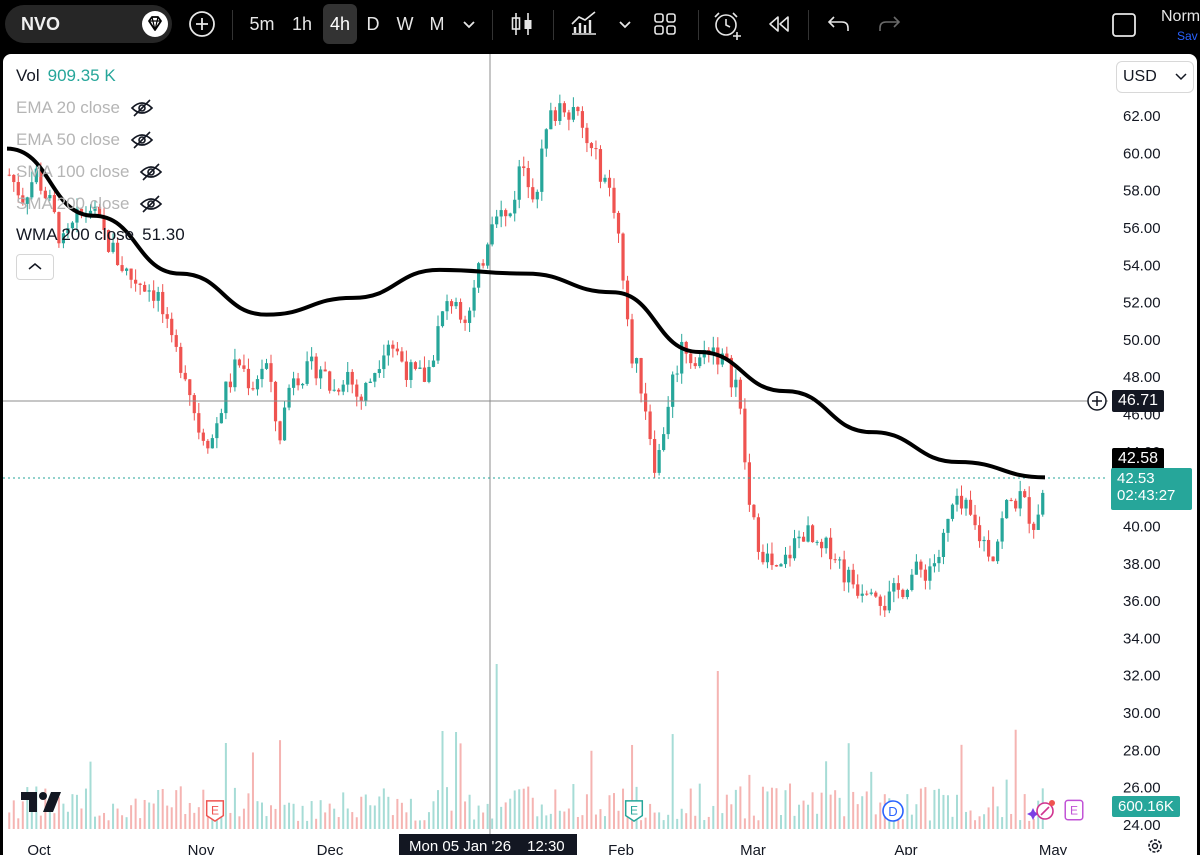 The width and height of the screenshot is (1200, 855). What do you see at coordinates (621, 848) in the screenshot?
I see `time-label-feb: Feb` at bounding box center [621, 848].